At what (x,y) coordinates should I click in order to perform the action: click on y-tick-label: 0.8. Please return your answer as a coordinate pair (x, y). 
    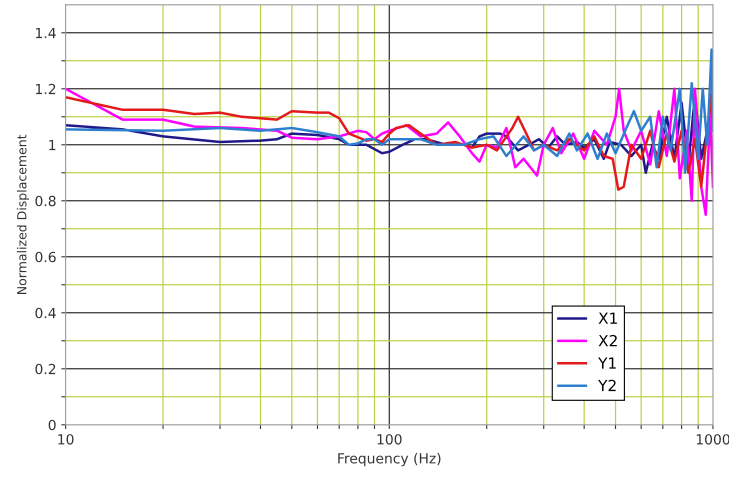
    Looking at the image, I should click on (45, 201).